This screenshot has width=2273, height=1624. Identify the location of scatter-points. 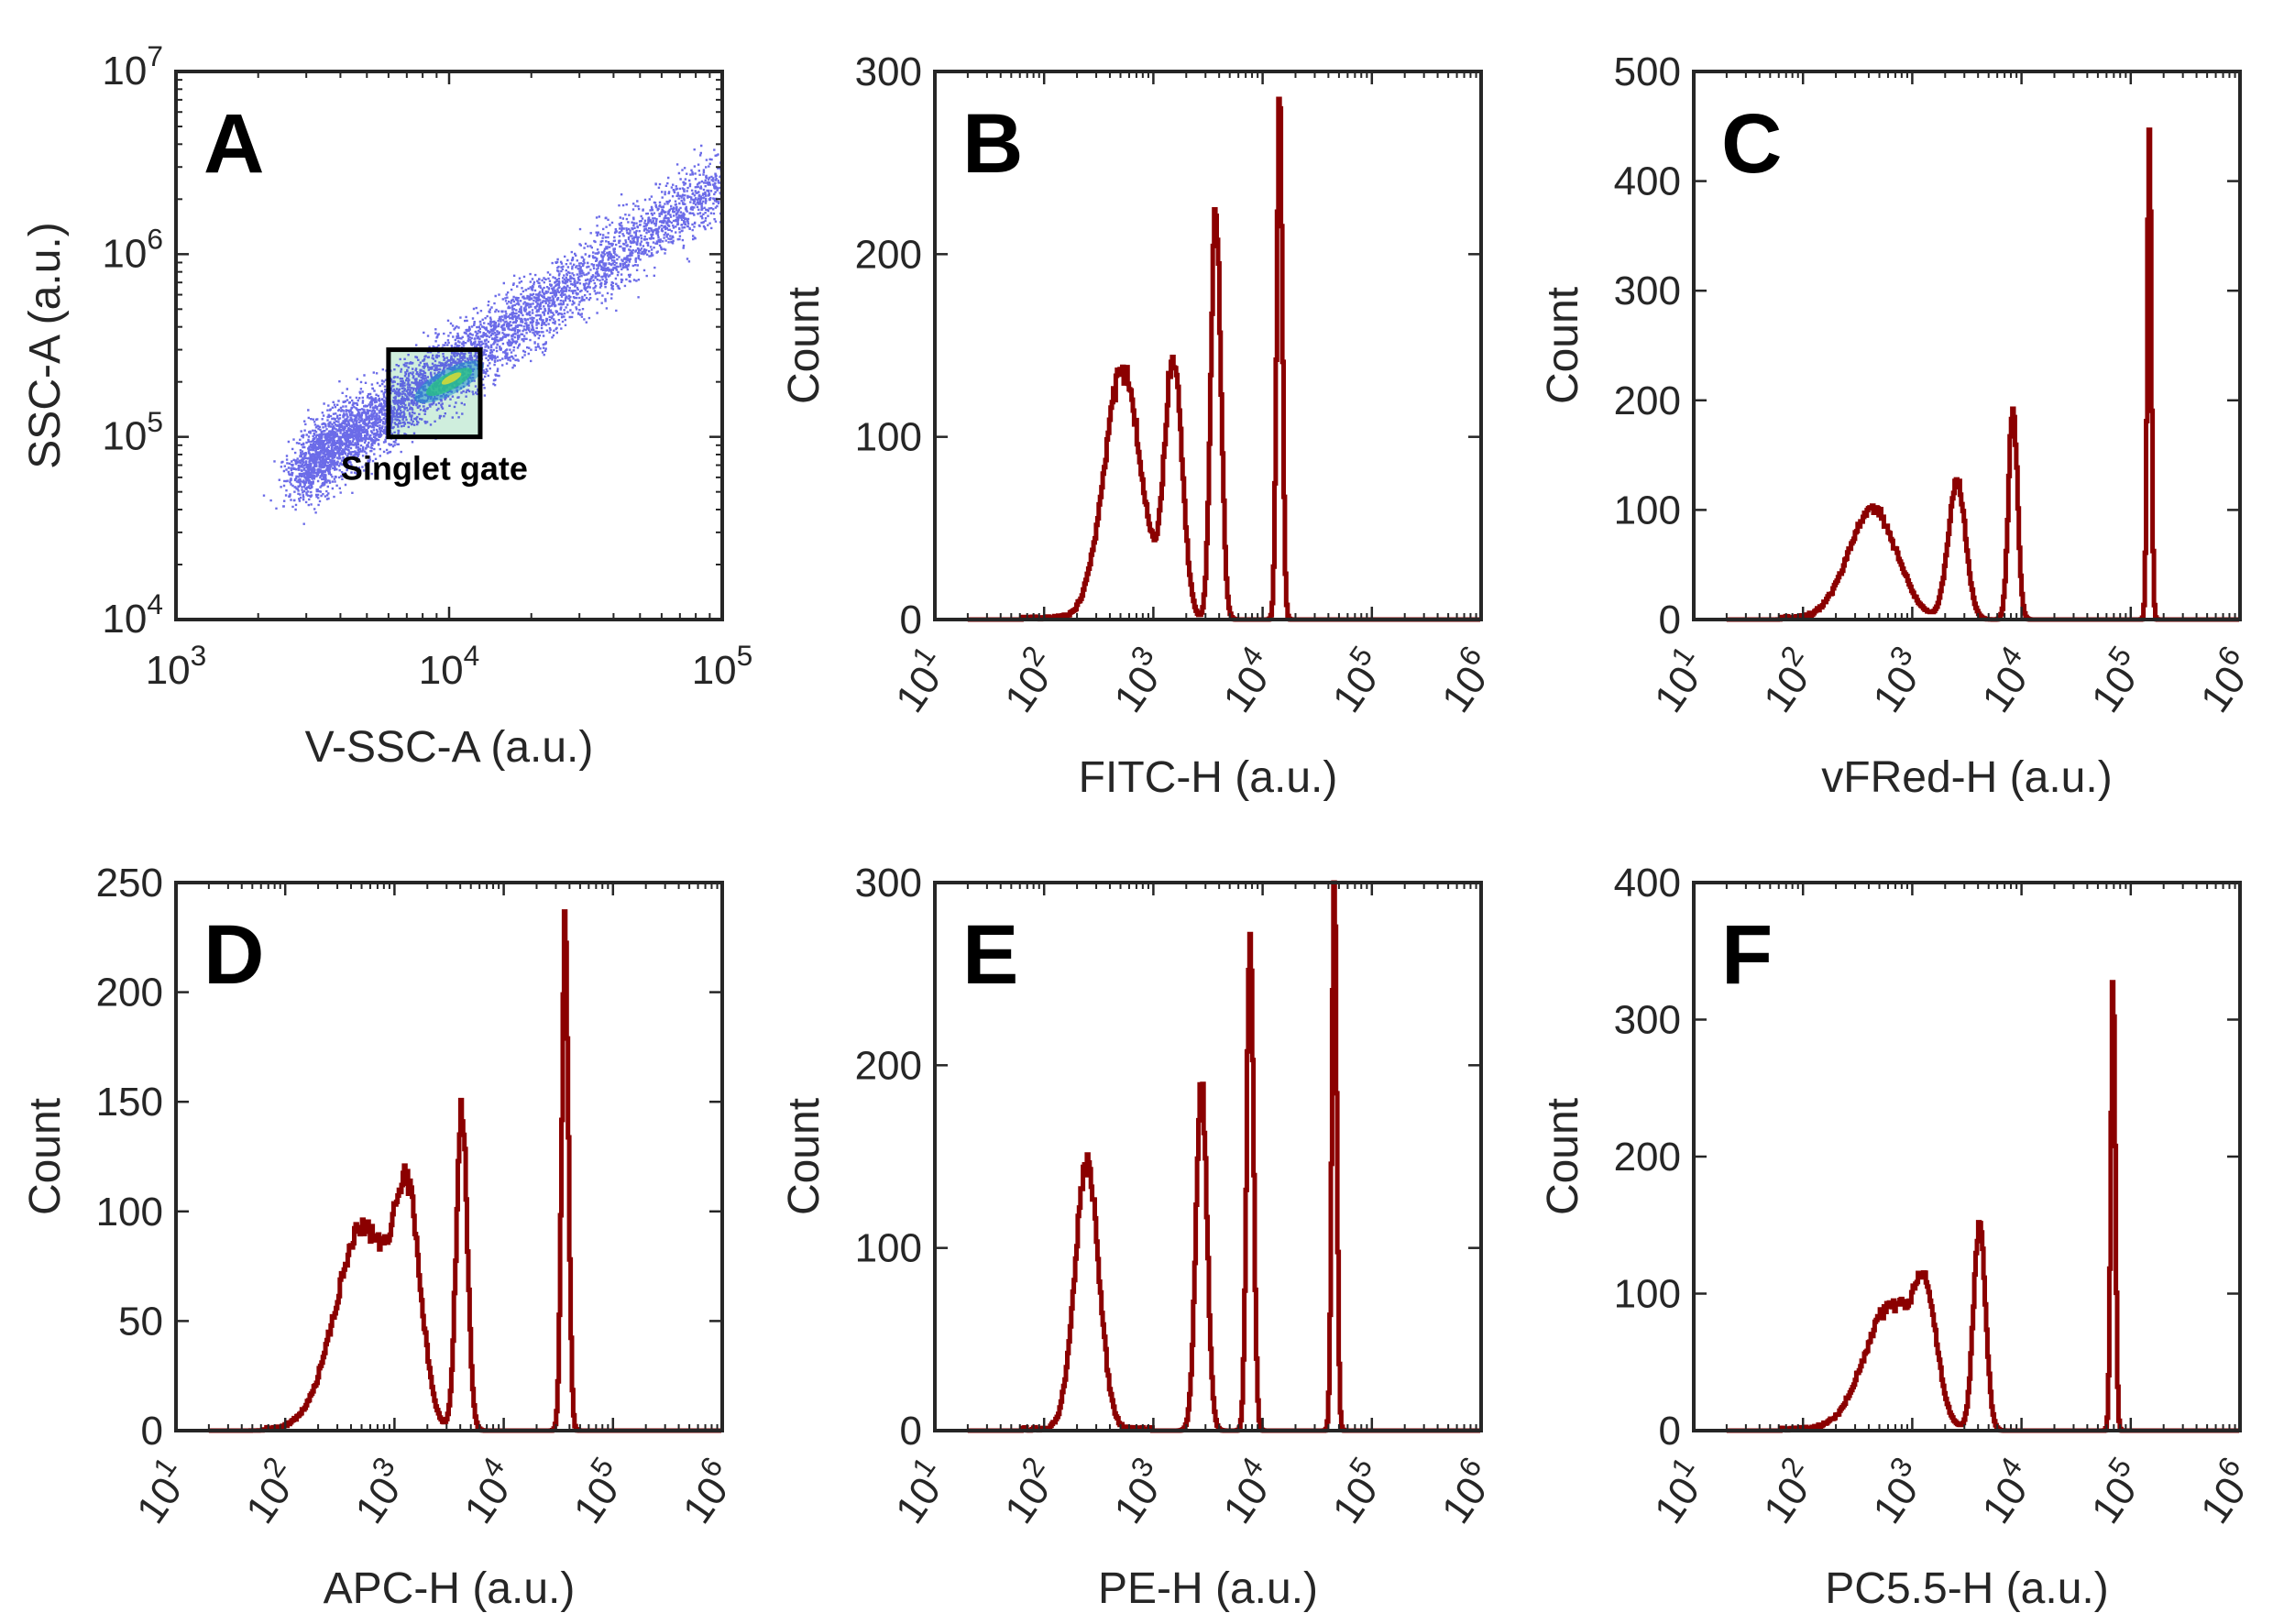
(493, 334).